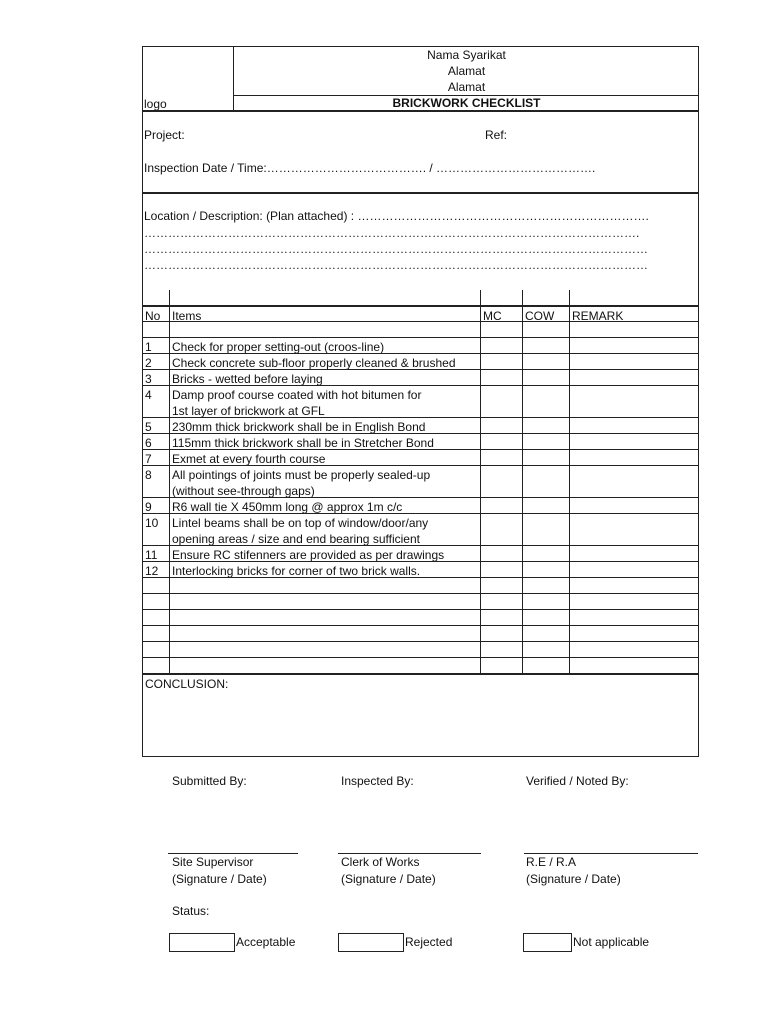  Describe the element at coordinates (371, 942) in the screenshot. I see `rejected-checkbox` at that location.